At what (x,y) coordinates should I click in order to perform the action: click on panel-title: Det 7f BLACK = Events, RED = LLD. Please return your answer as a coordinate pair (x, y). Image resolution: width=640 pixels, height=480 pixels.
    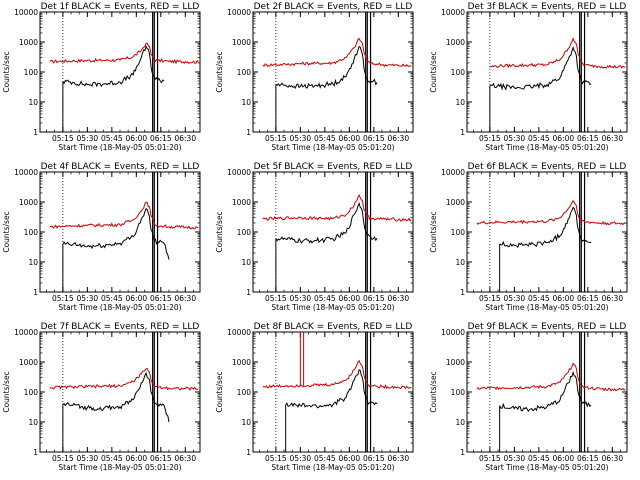
    Looking at the image, I should click on (120, 327).